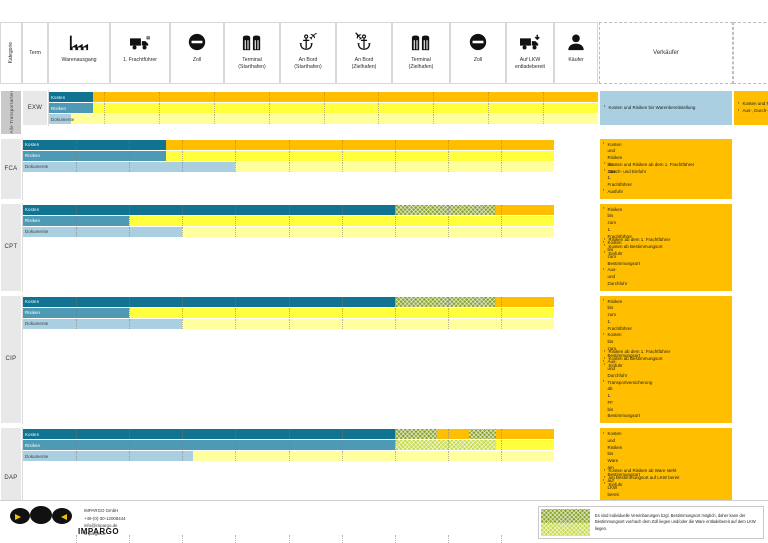 This screenshot has height=543, width=768. I want to click on buyer-note-line: Durch- und Einfuhr, so click(666, 172).